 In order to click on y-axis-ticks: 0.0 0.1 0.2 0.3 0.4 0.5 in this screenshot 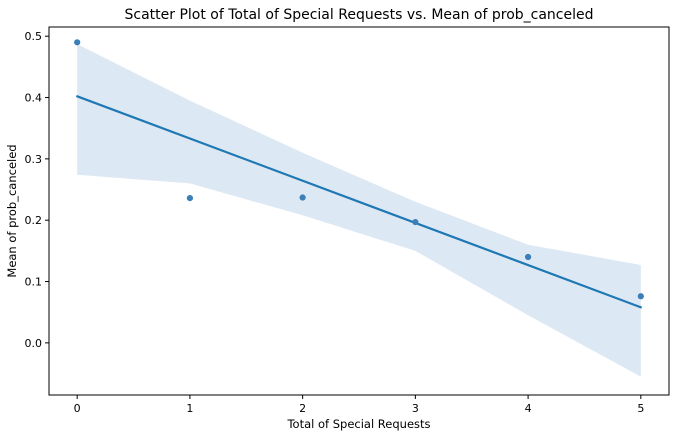, I will do `click(37, 190)`.